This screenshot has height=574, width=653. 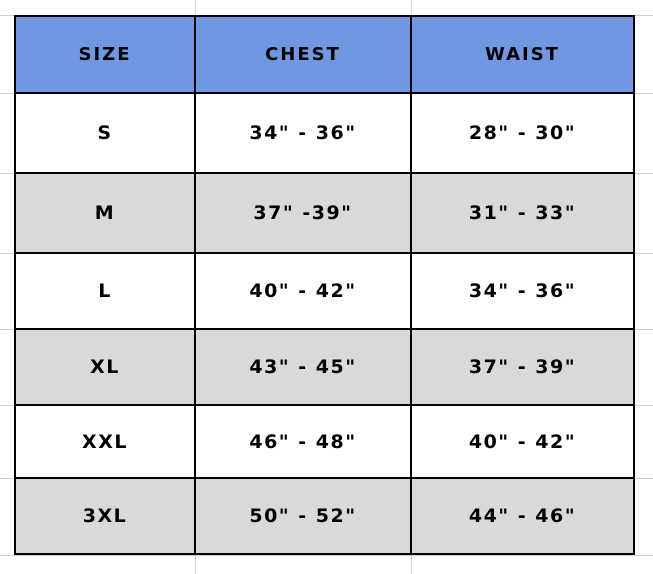 What do you see at coordinates (303, 213) in the screenshot?
I see `cell-chest: 37" -39"` at bounding box center [303, 213].